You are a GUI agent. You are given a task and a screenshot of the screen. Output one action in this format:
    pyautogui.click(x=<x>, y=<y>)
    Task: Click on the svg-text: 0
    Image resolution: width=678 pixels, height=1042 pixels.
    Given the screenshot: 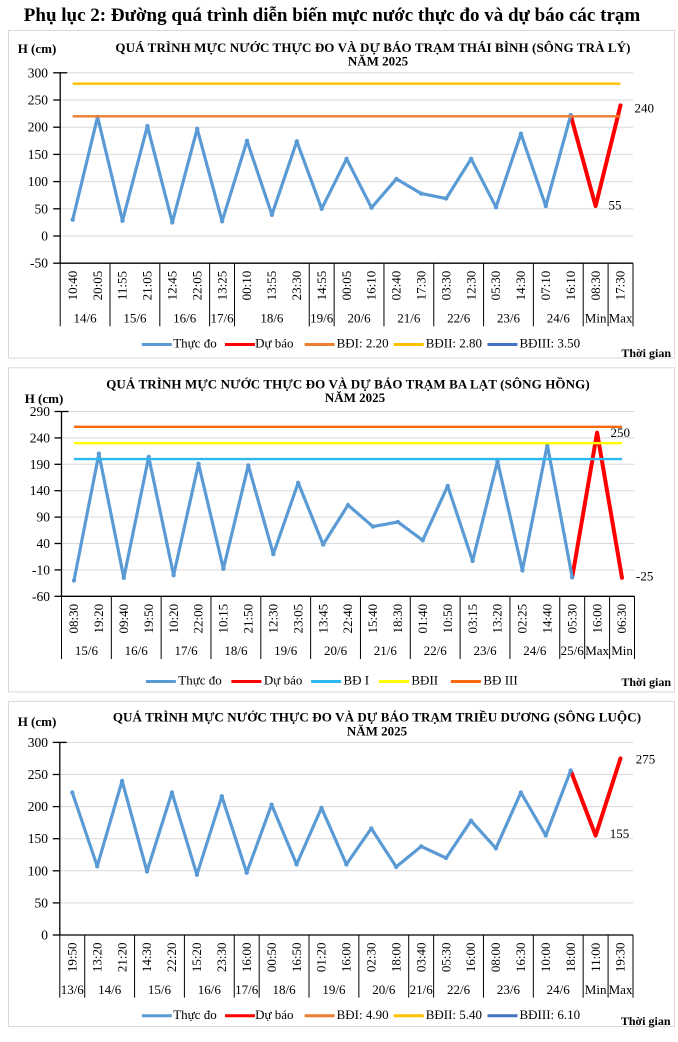 What is the action you would take?
    pyautogui.click(x=44, y=935)
    